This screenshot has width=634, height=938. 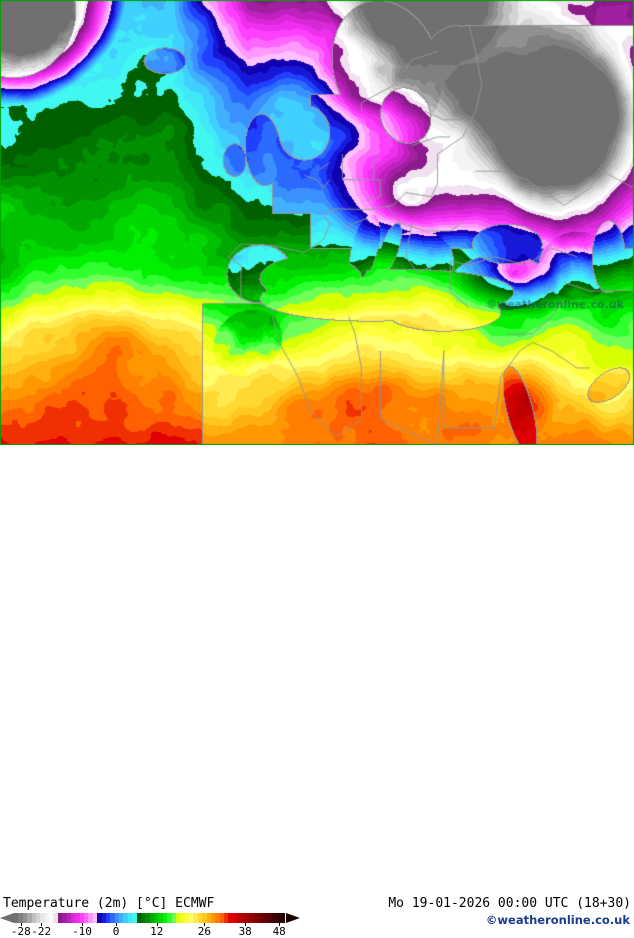 What do you see at coordinates (293, 918) in the screenshot?
I see `scale-right-cap-icon` at bounding box center [293, 918].